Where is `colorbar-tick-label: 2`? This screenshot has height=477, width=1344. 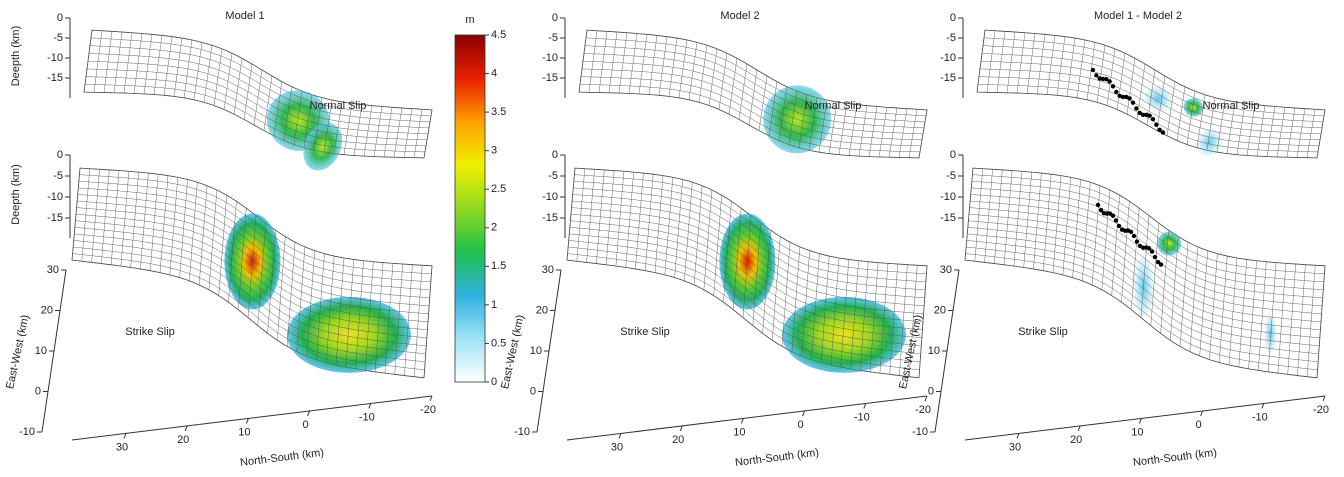 colorbar-tick-label: 2 is located at coordinates (494, 228).